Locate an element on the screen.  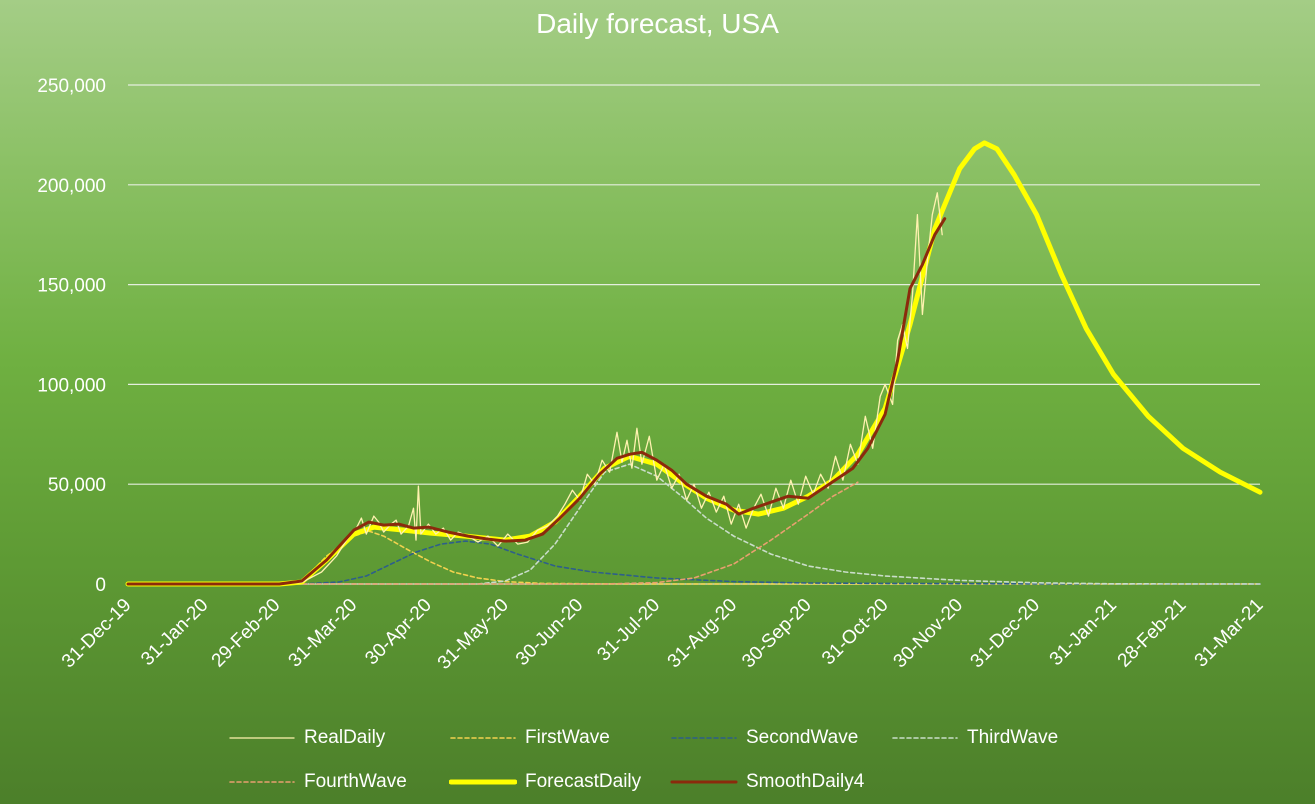
x-tick-label: 30-Nov-20 is located at coordinates (929, 634).